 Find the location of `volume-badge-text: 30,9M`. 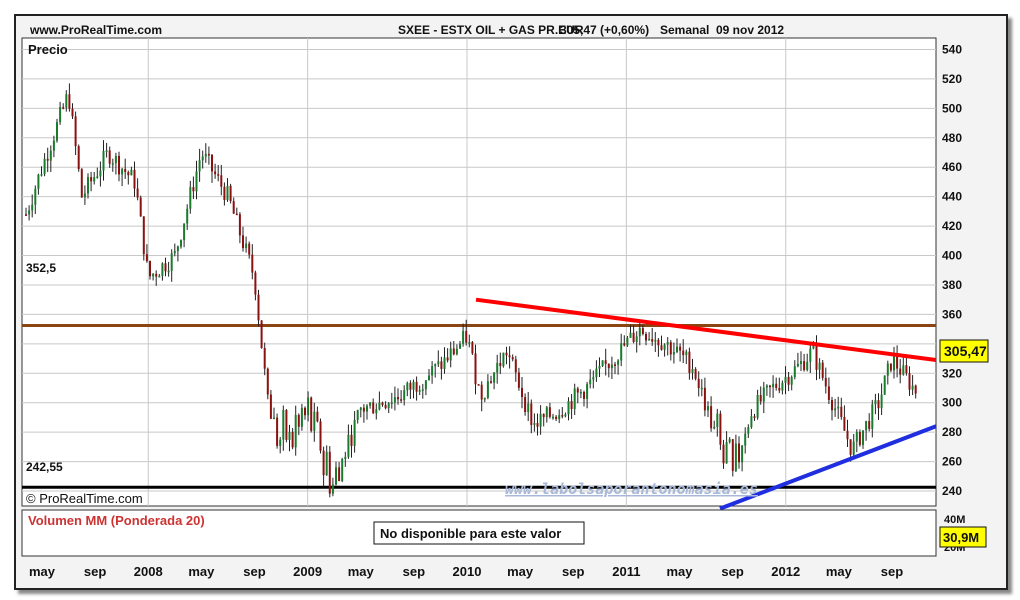

volume-badge-text: 30,9M is located at coordinates (961, 537).